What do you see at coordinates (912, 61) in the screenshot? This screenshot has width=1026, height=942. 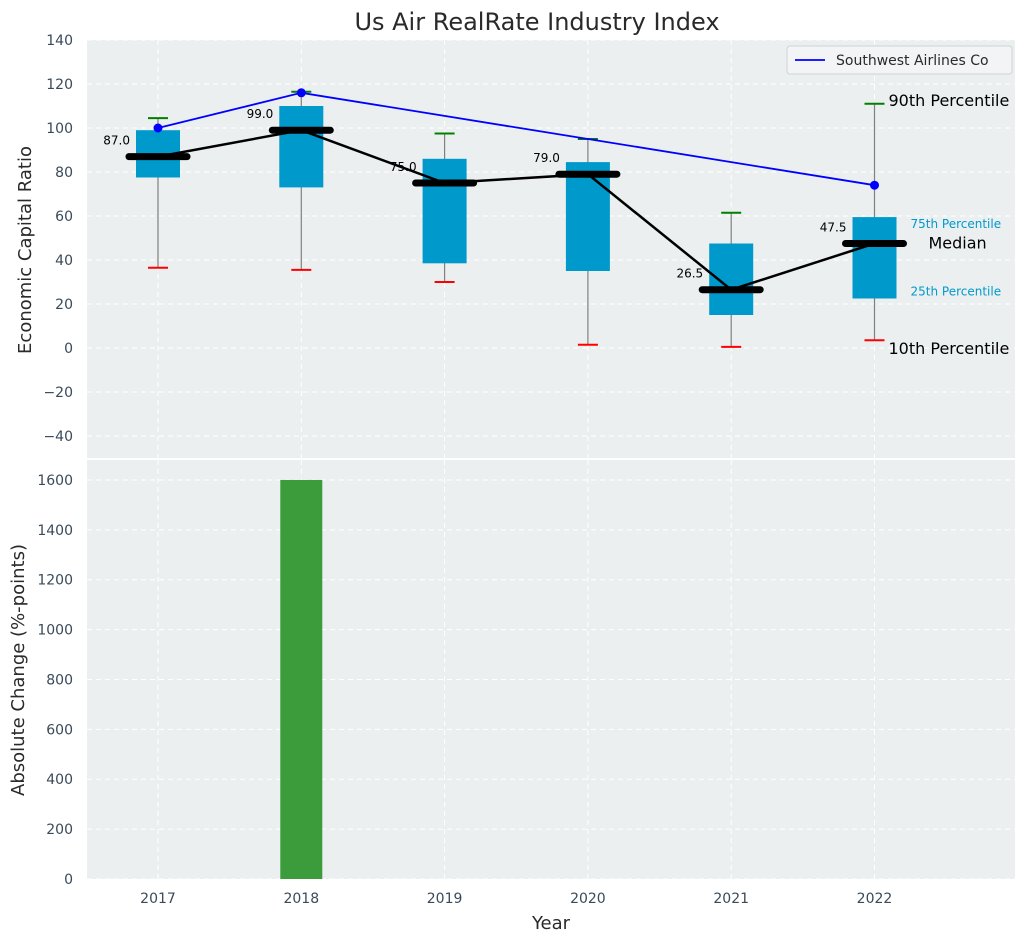 I see `legend-entry-southwest: Southwest Airlines Co` at bounding box center [912, 61].